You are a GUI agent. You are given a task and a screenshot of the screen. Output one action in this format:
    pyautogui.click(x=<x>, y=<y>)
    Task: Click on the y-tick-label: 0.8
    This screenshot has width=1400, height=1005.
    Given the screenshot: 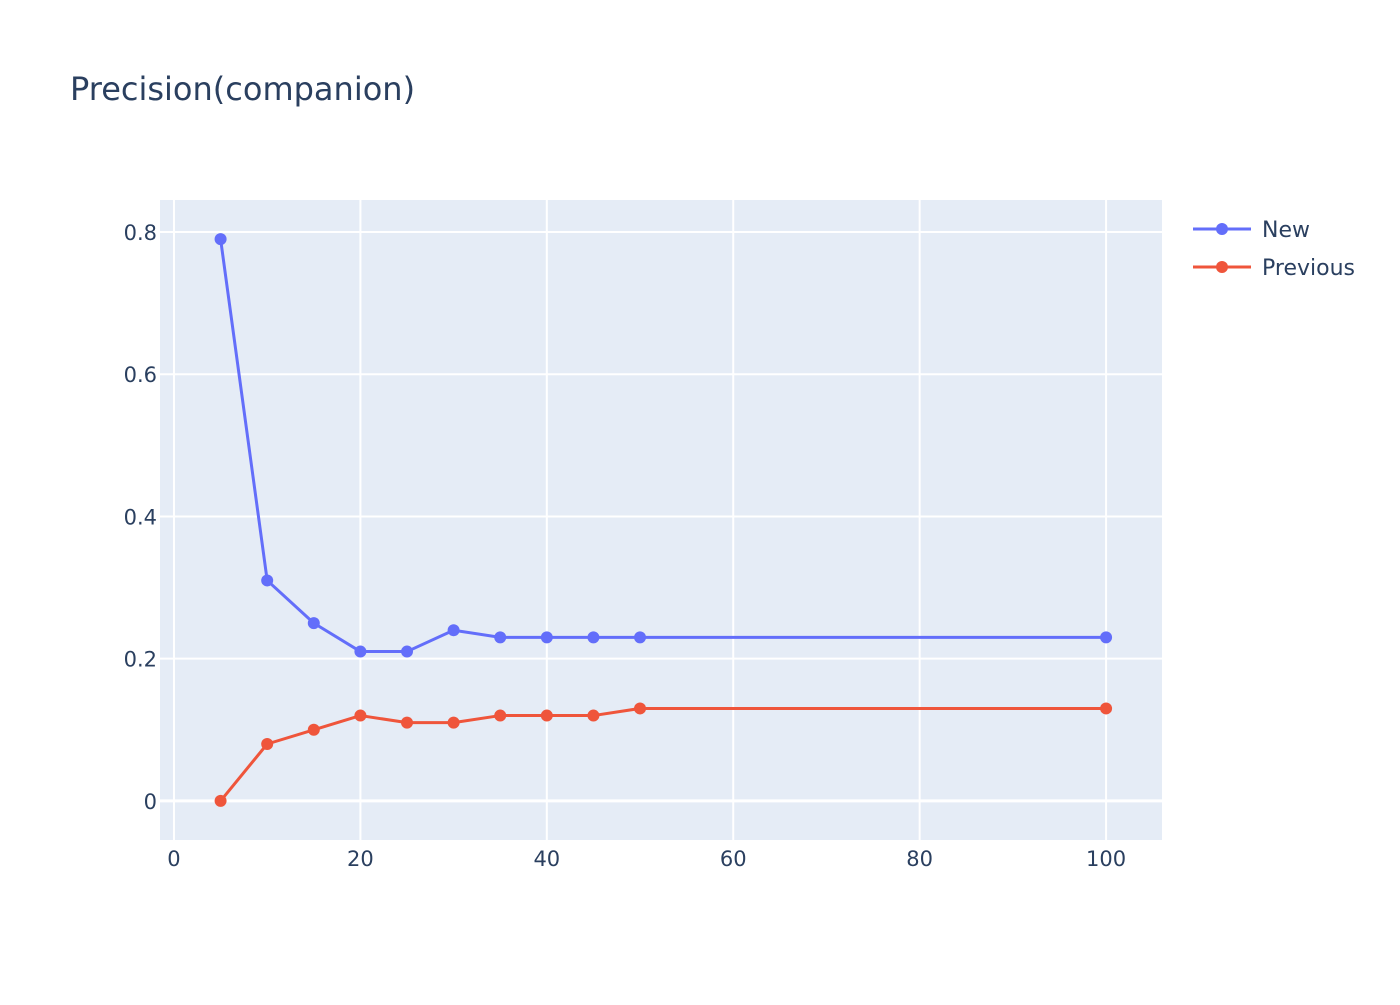 What is the action you would take?
    pyautogui.click(x=140, y=233)
    